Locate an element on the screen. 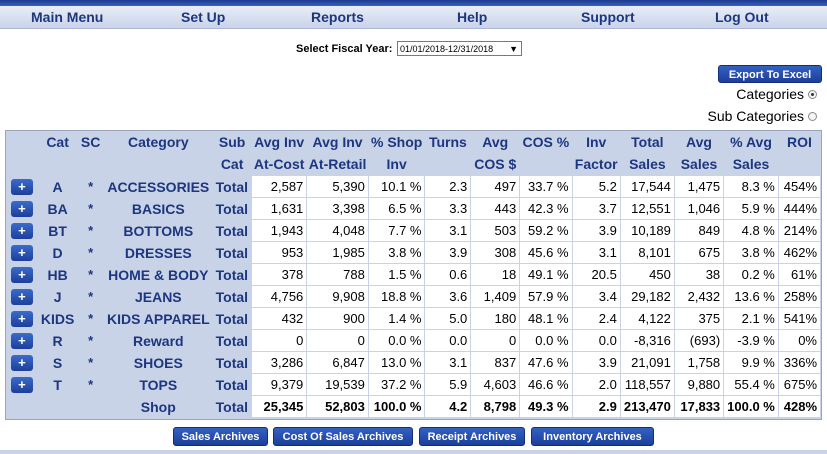 This screenshot has height=454, width=827. value-cell: 0.2 % is located at coordinates (751, 274).